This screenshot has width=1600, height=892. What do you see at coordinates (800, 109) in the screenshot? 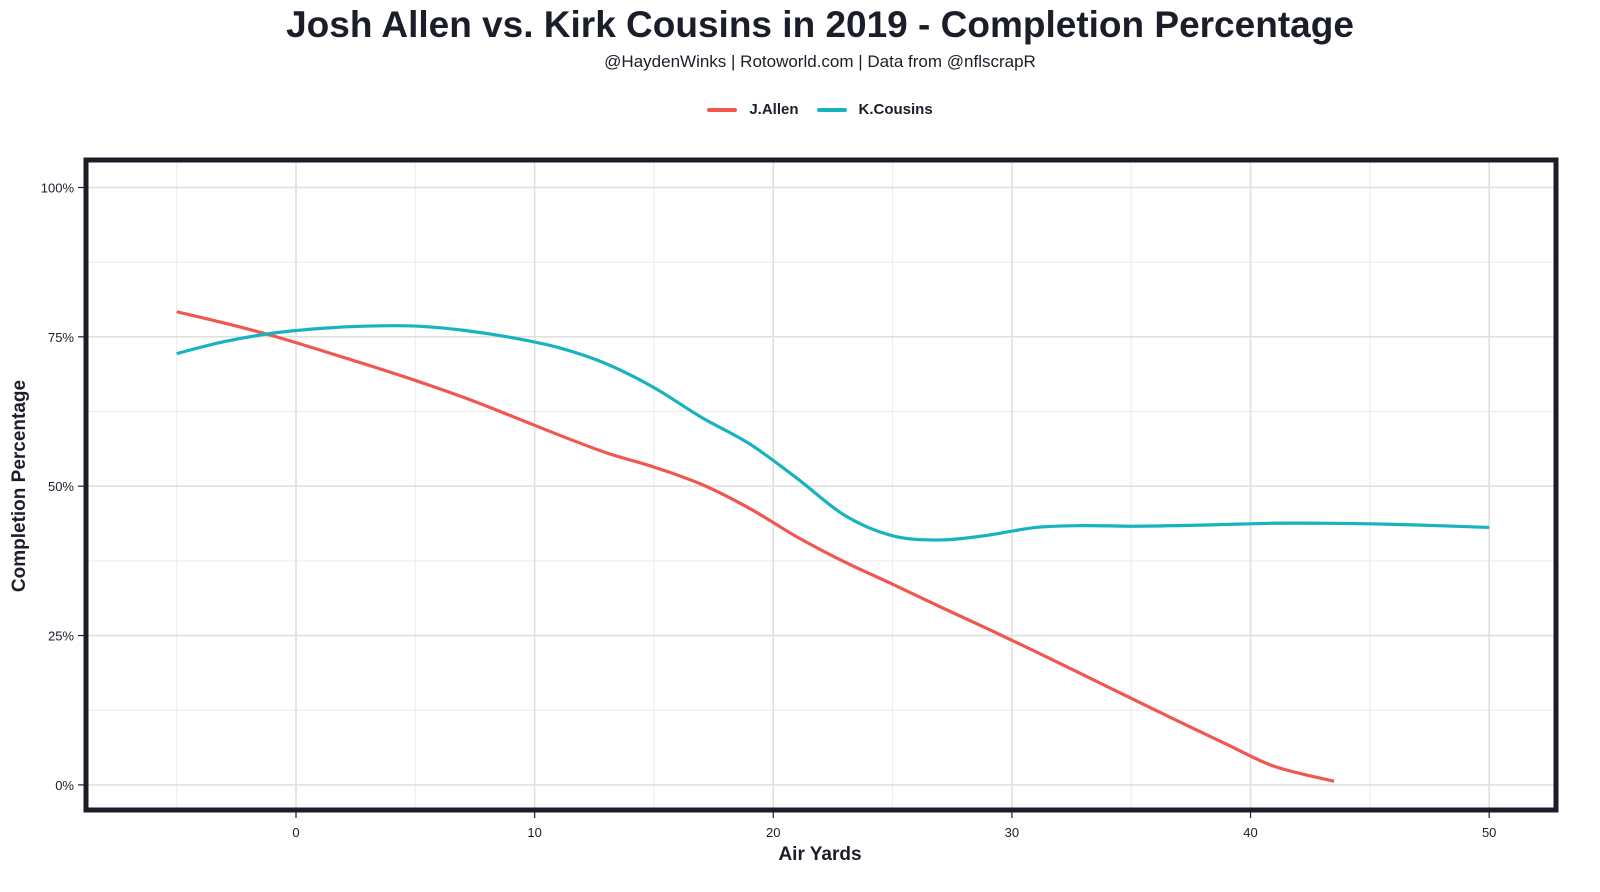
I see `legend: J.Allen K.Cousins` at bounding box center [800, 109].